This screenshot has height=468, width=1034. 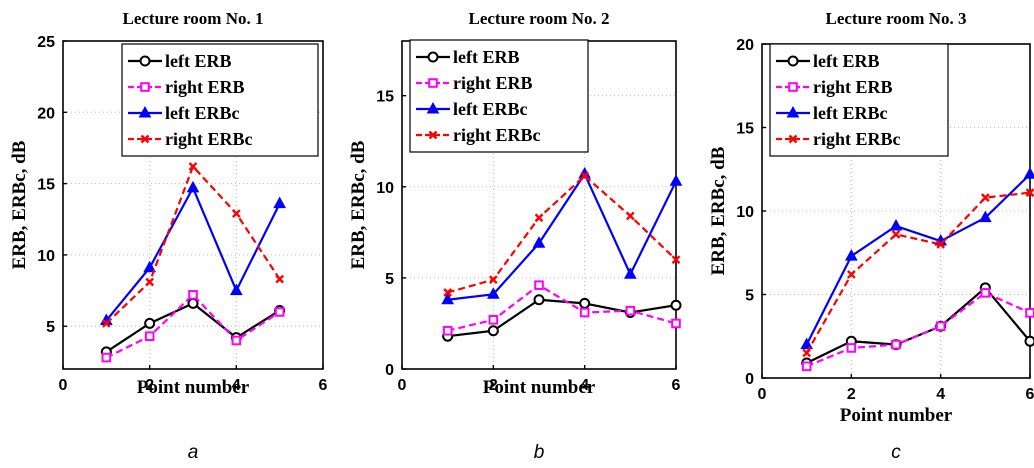 What do you see at coordinates (46, 256) in the screenshot?
I see `chart-1-ytick-label-2: 10` at bounding box center [46, 256].